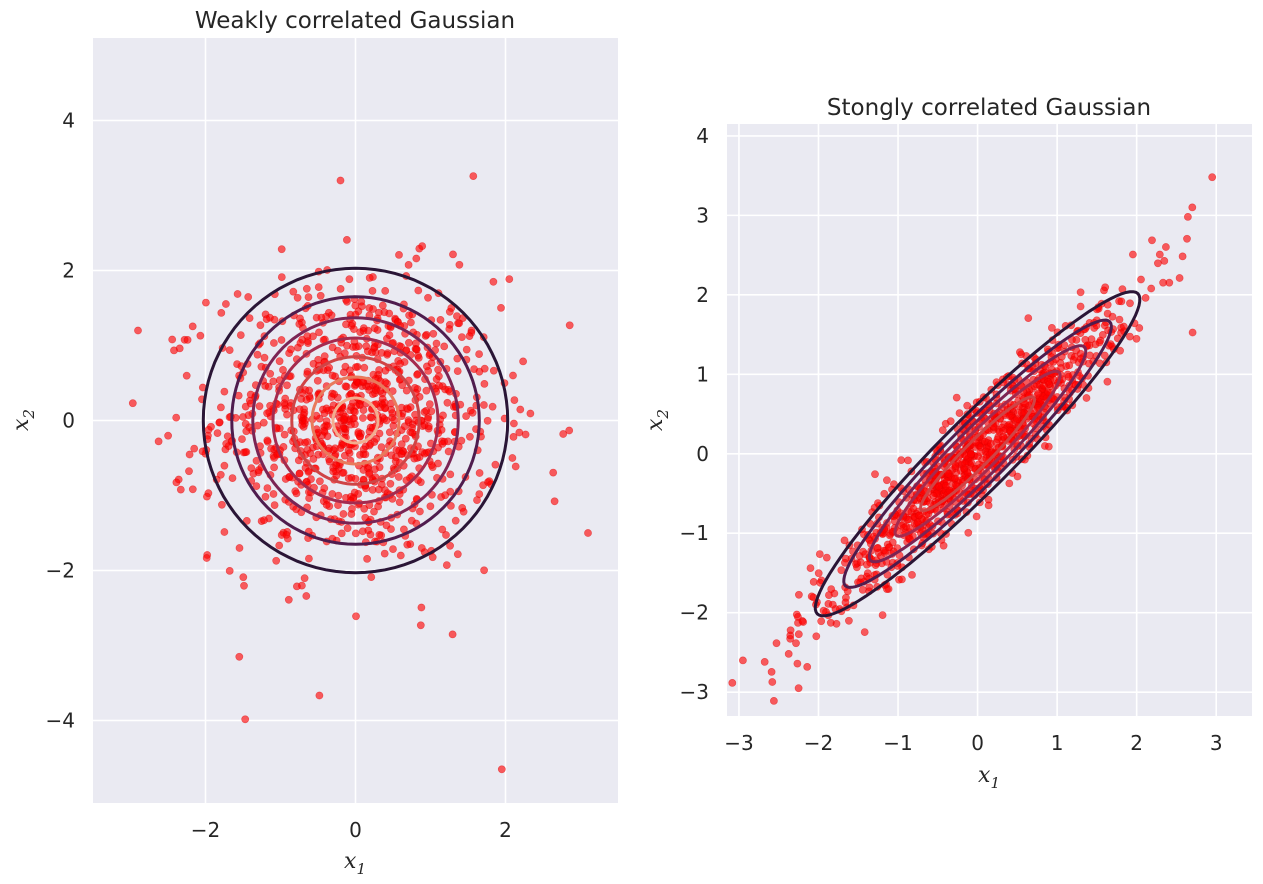 The width and height of the screenshot is (1263, 884). Describe the element at coordinates (60, 721) in the screenshot. I see `y-tick-label: −4` at that location.